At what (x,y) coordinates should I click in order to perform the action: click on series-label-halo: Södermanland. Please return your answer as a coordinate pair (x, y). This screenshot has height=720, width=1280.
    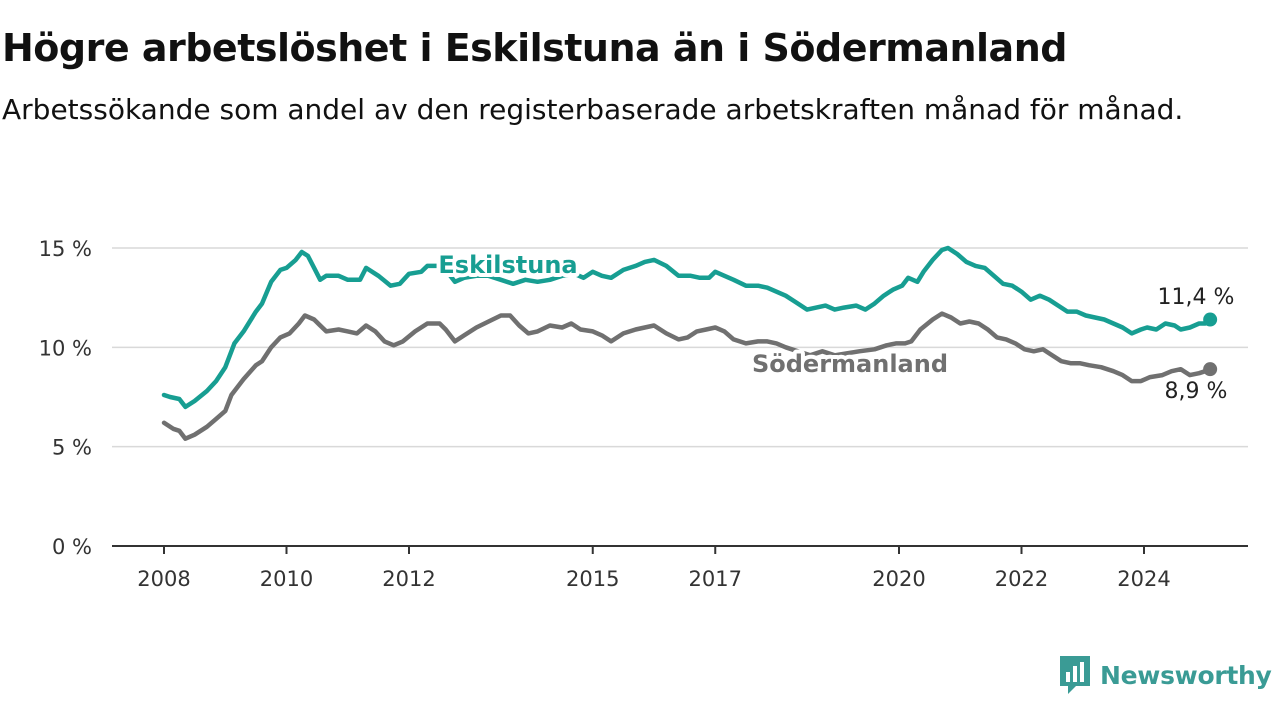
    Looking at the image, I should click on (850, 364).